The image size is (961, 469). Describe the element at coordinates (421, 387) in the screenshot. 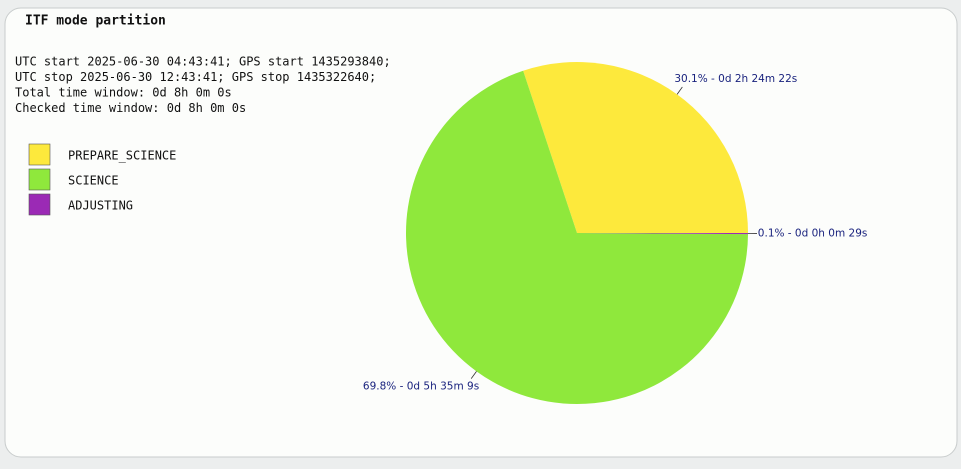

I see `slice-label: 69.8% - 0d 5h 35m 9s` at that location.